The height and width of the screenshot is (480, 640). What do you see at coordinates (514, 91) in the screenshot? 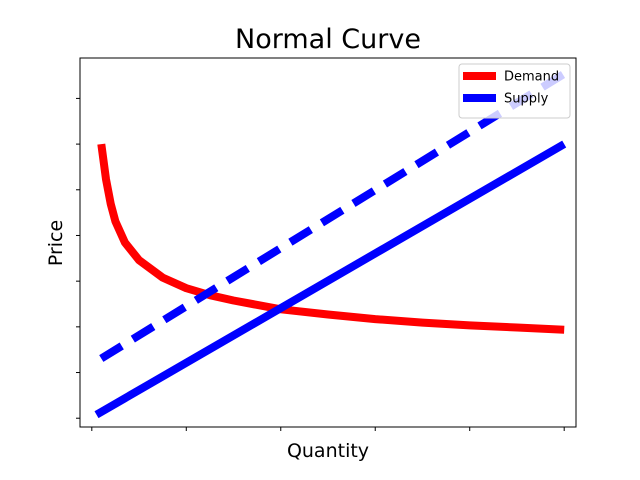
I see `legend: Demand Supply` at bounding box center [514, 91].